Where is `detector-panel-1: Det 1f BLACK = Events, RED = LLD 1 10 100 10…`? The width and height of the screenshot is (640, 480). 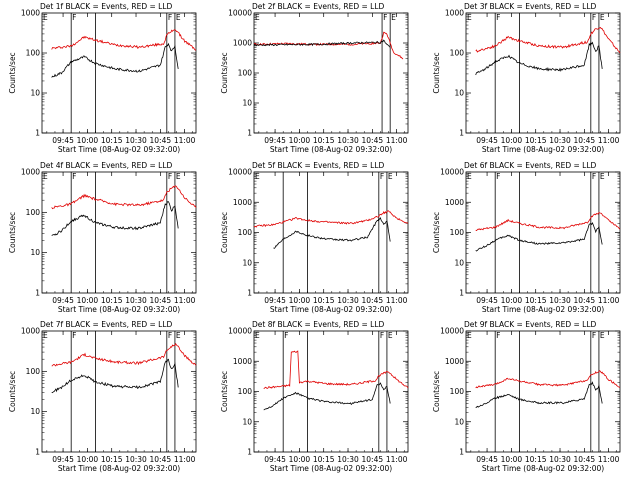 detector-panel-1: Det 1f BLACK = Events, RED = LLD 1 10 100 10… is located at coordinates (102, 78).